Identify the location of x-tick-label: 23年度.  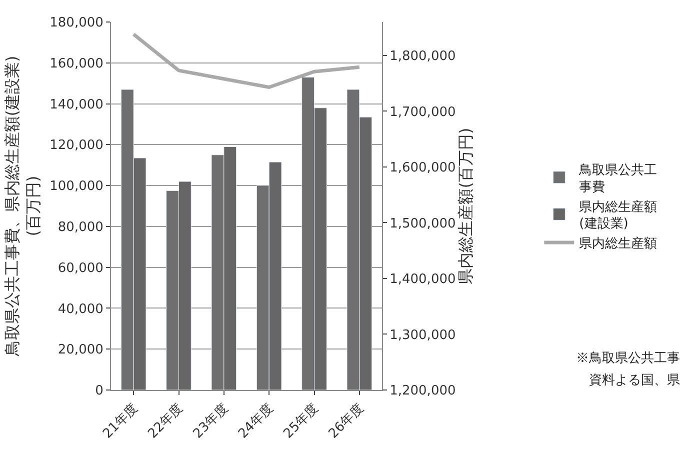
(211, 421).